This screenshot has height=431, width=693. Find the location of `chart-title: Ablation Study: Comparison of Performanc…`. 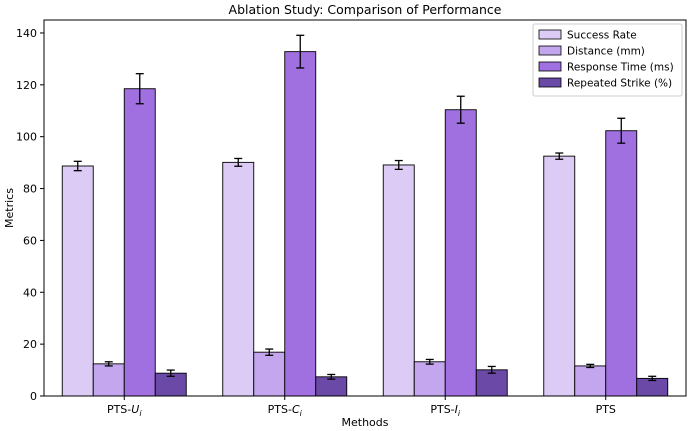

chart-title: Ablation Study: Comparison of Performanc… is located at coordinates (365, 9).